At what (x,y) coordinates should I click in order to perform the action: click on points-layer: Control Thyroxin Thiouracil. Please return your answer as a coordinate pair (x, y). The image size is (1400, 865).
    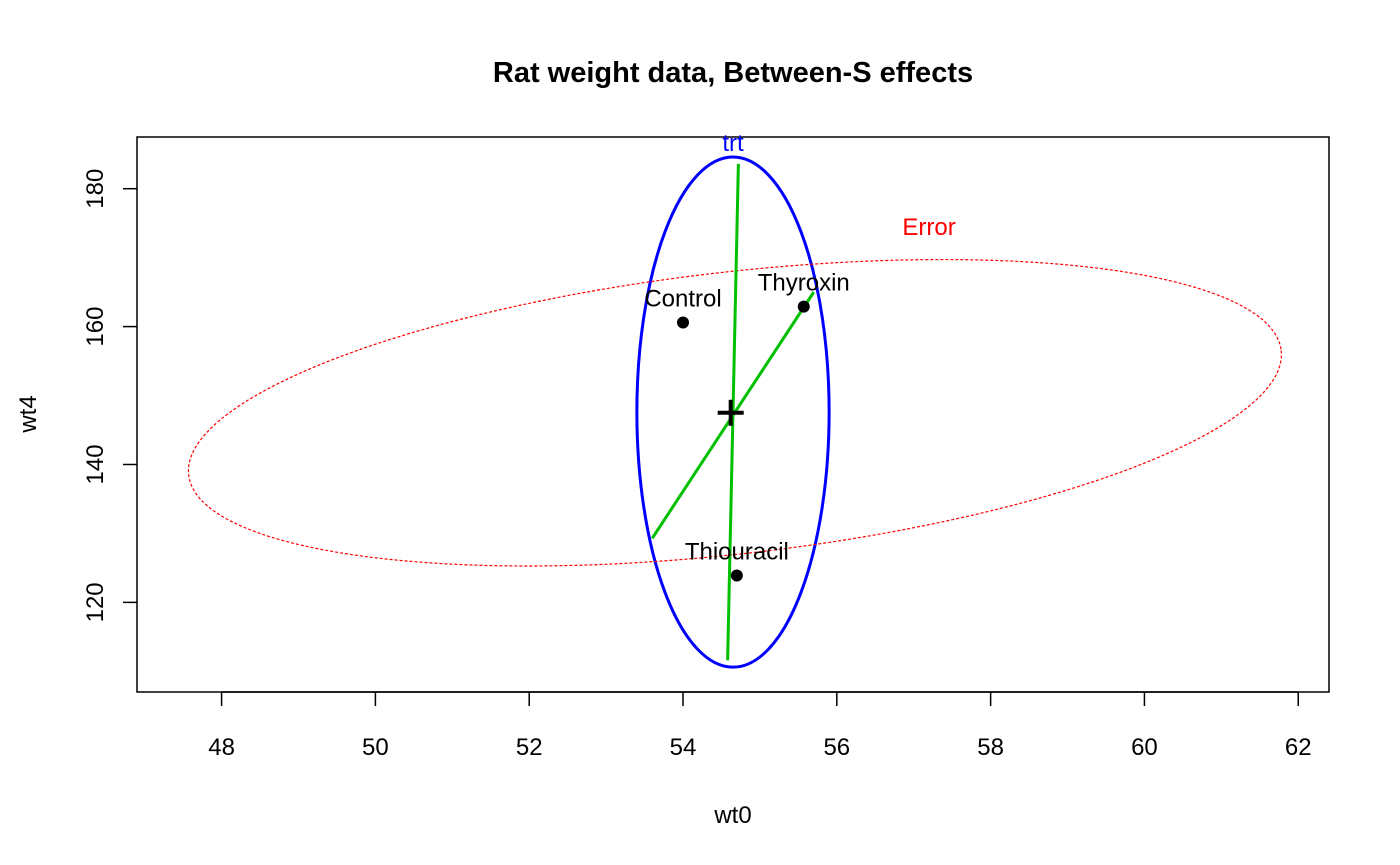
    Looking at the image, I should click on (747, 426).